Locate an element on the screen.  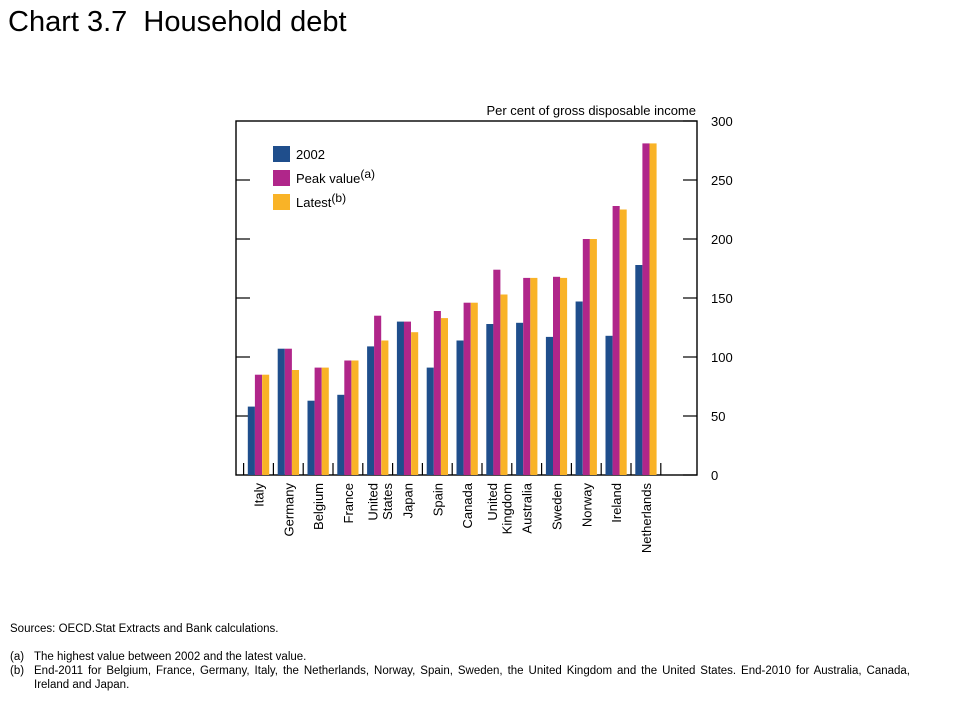
x-category-label-line: Kingdom is located at coordinates (506, 508).